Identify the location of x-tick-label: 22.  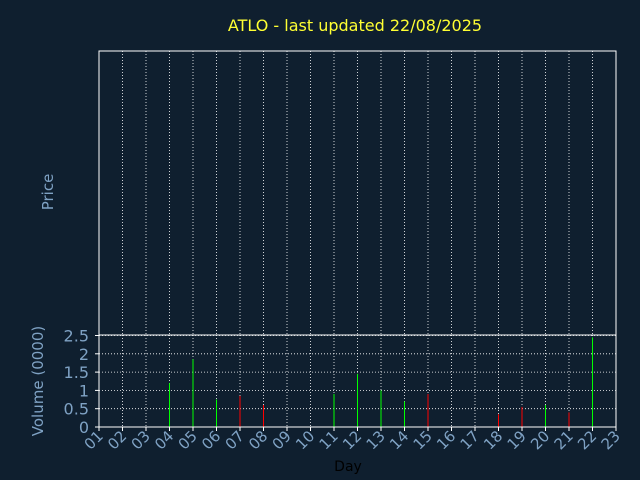
(587, 440).